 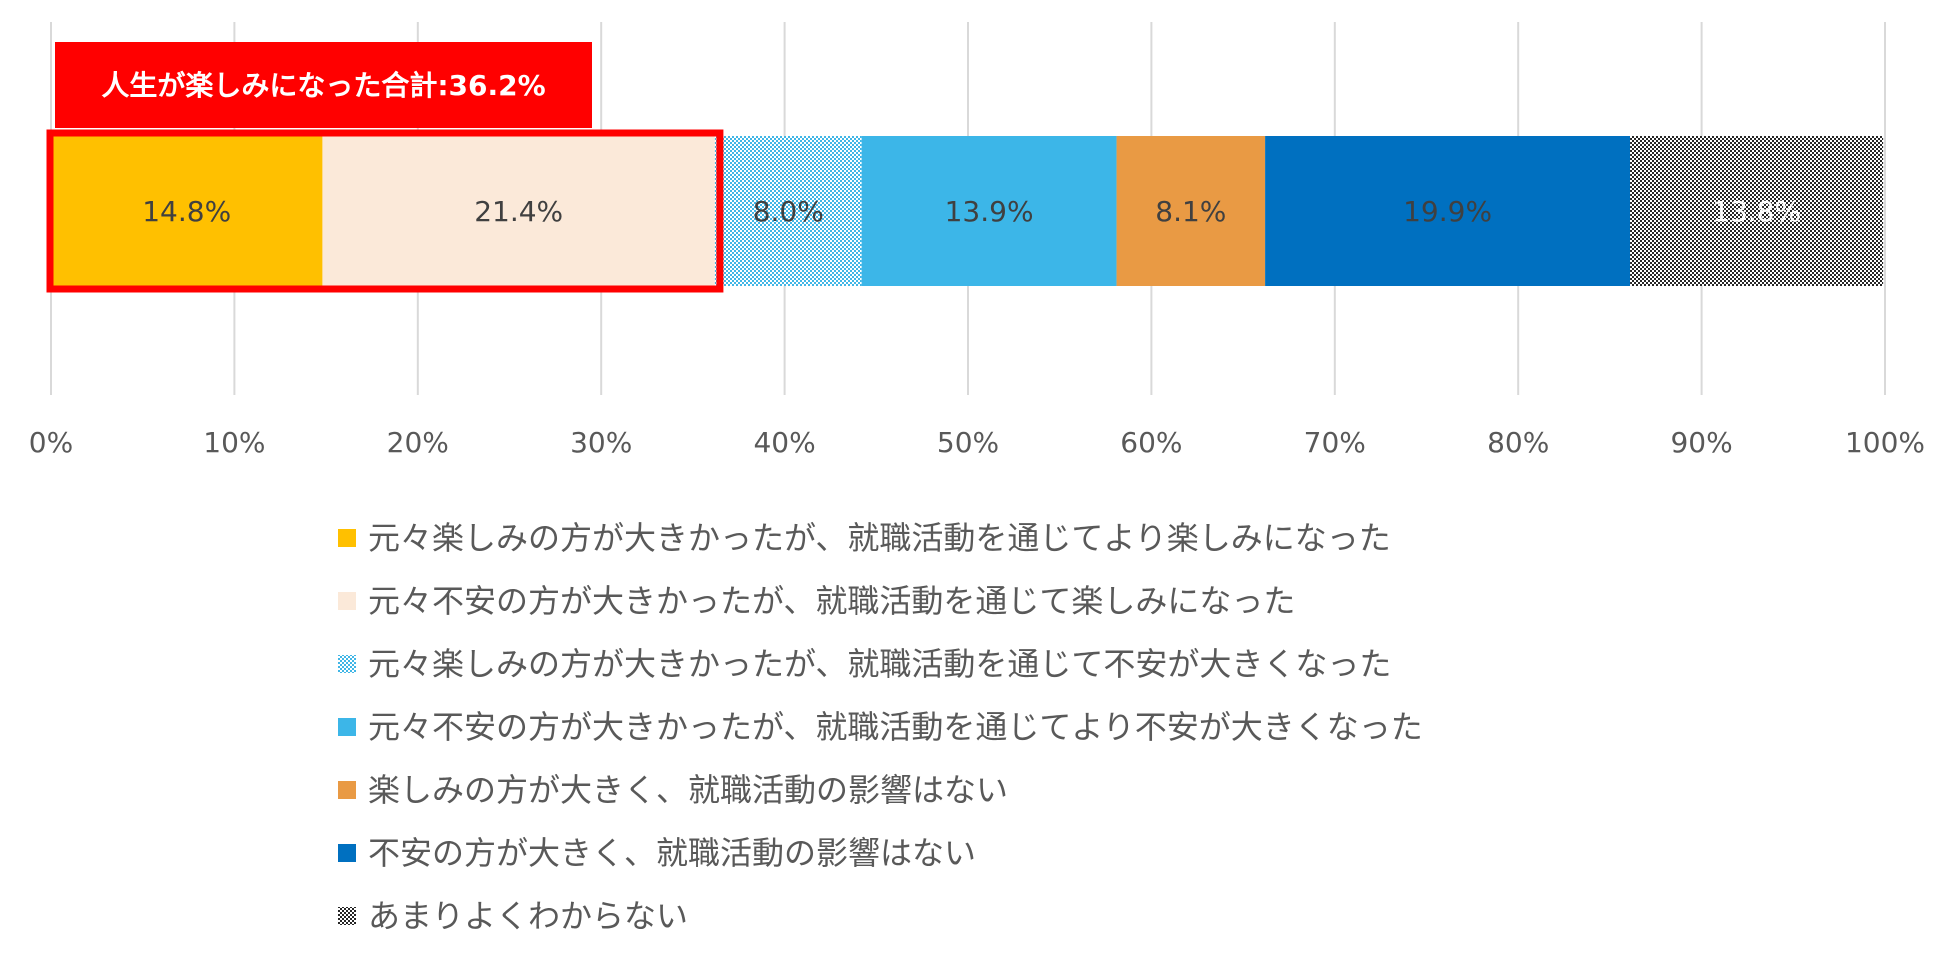 What do you see at coordinates (895, 727) in the screenshot?
I see `legend-label: 元々不安の方が大きかったが、就職活動を通じてより不安が大きくなった` at bounding box center [895, 727].